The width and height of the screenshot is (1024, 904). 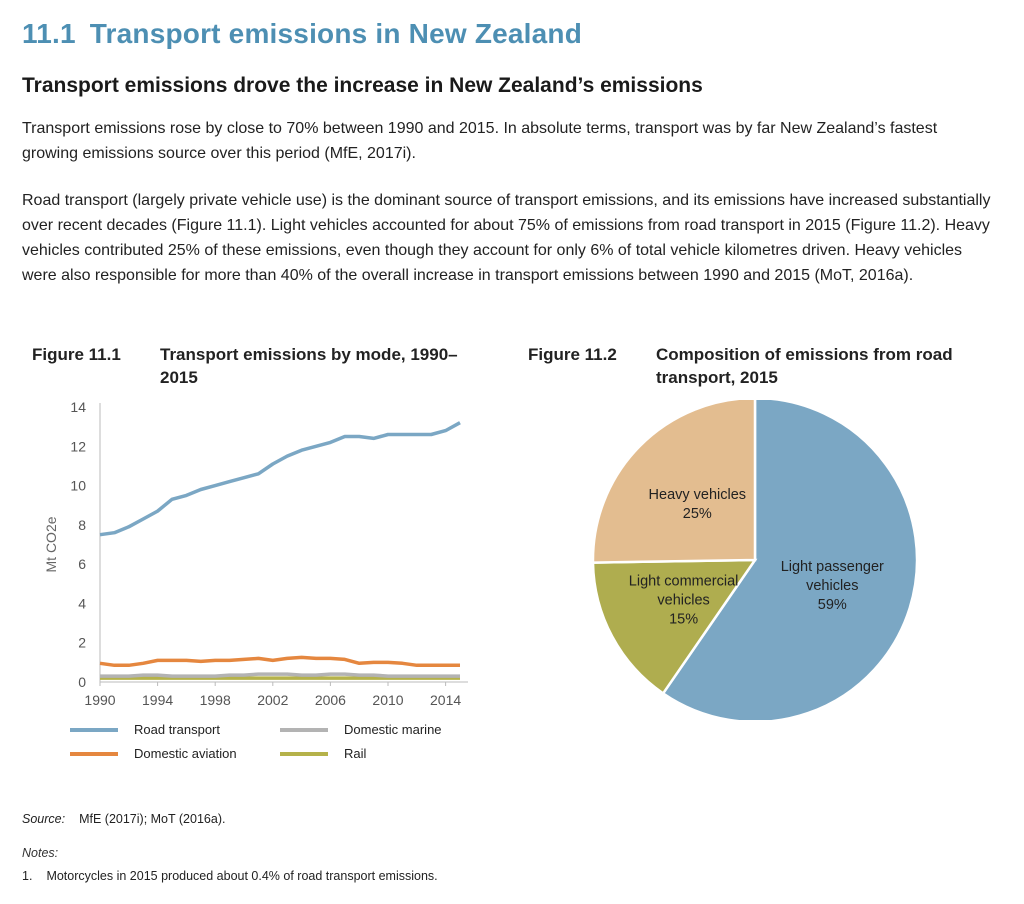 I want to click on legend-item-domestic-marine: Domestic marine, so click(x=361, y=729).